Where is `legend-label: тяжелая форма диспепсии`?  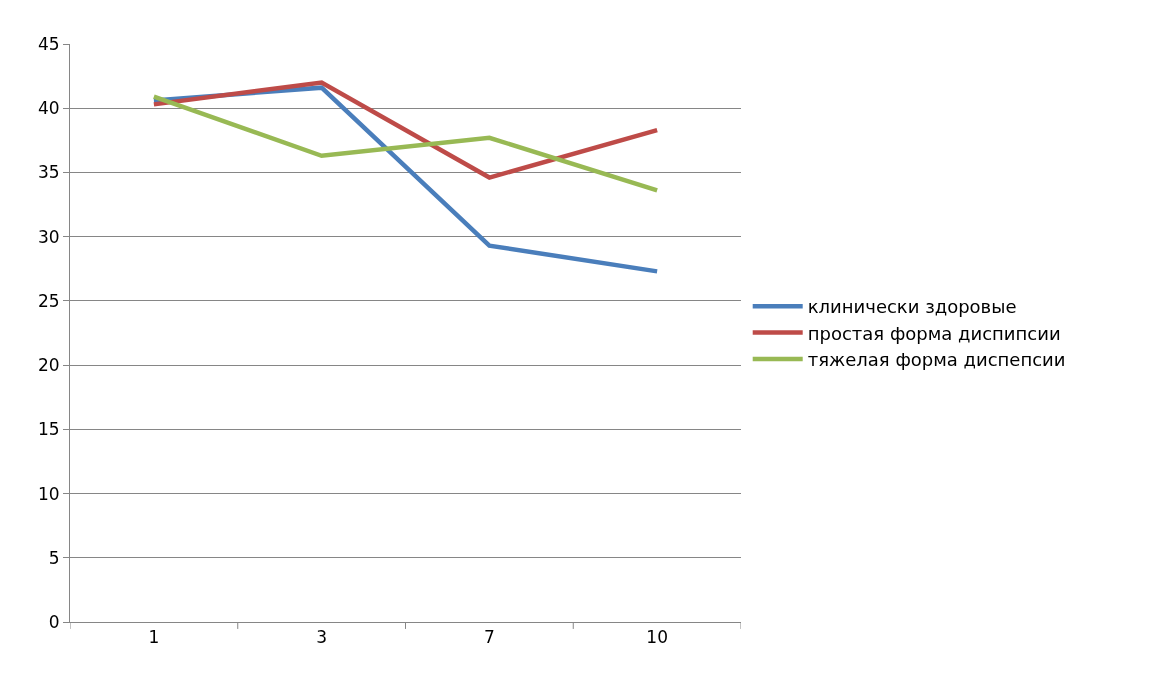
legend-label: тяжелая форма диспепсии is located at coordinates (936, 360).